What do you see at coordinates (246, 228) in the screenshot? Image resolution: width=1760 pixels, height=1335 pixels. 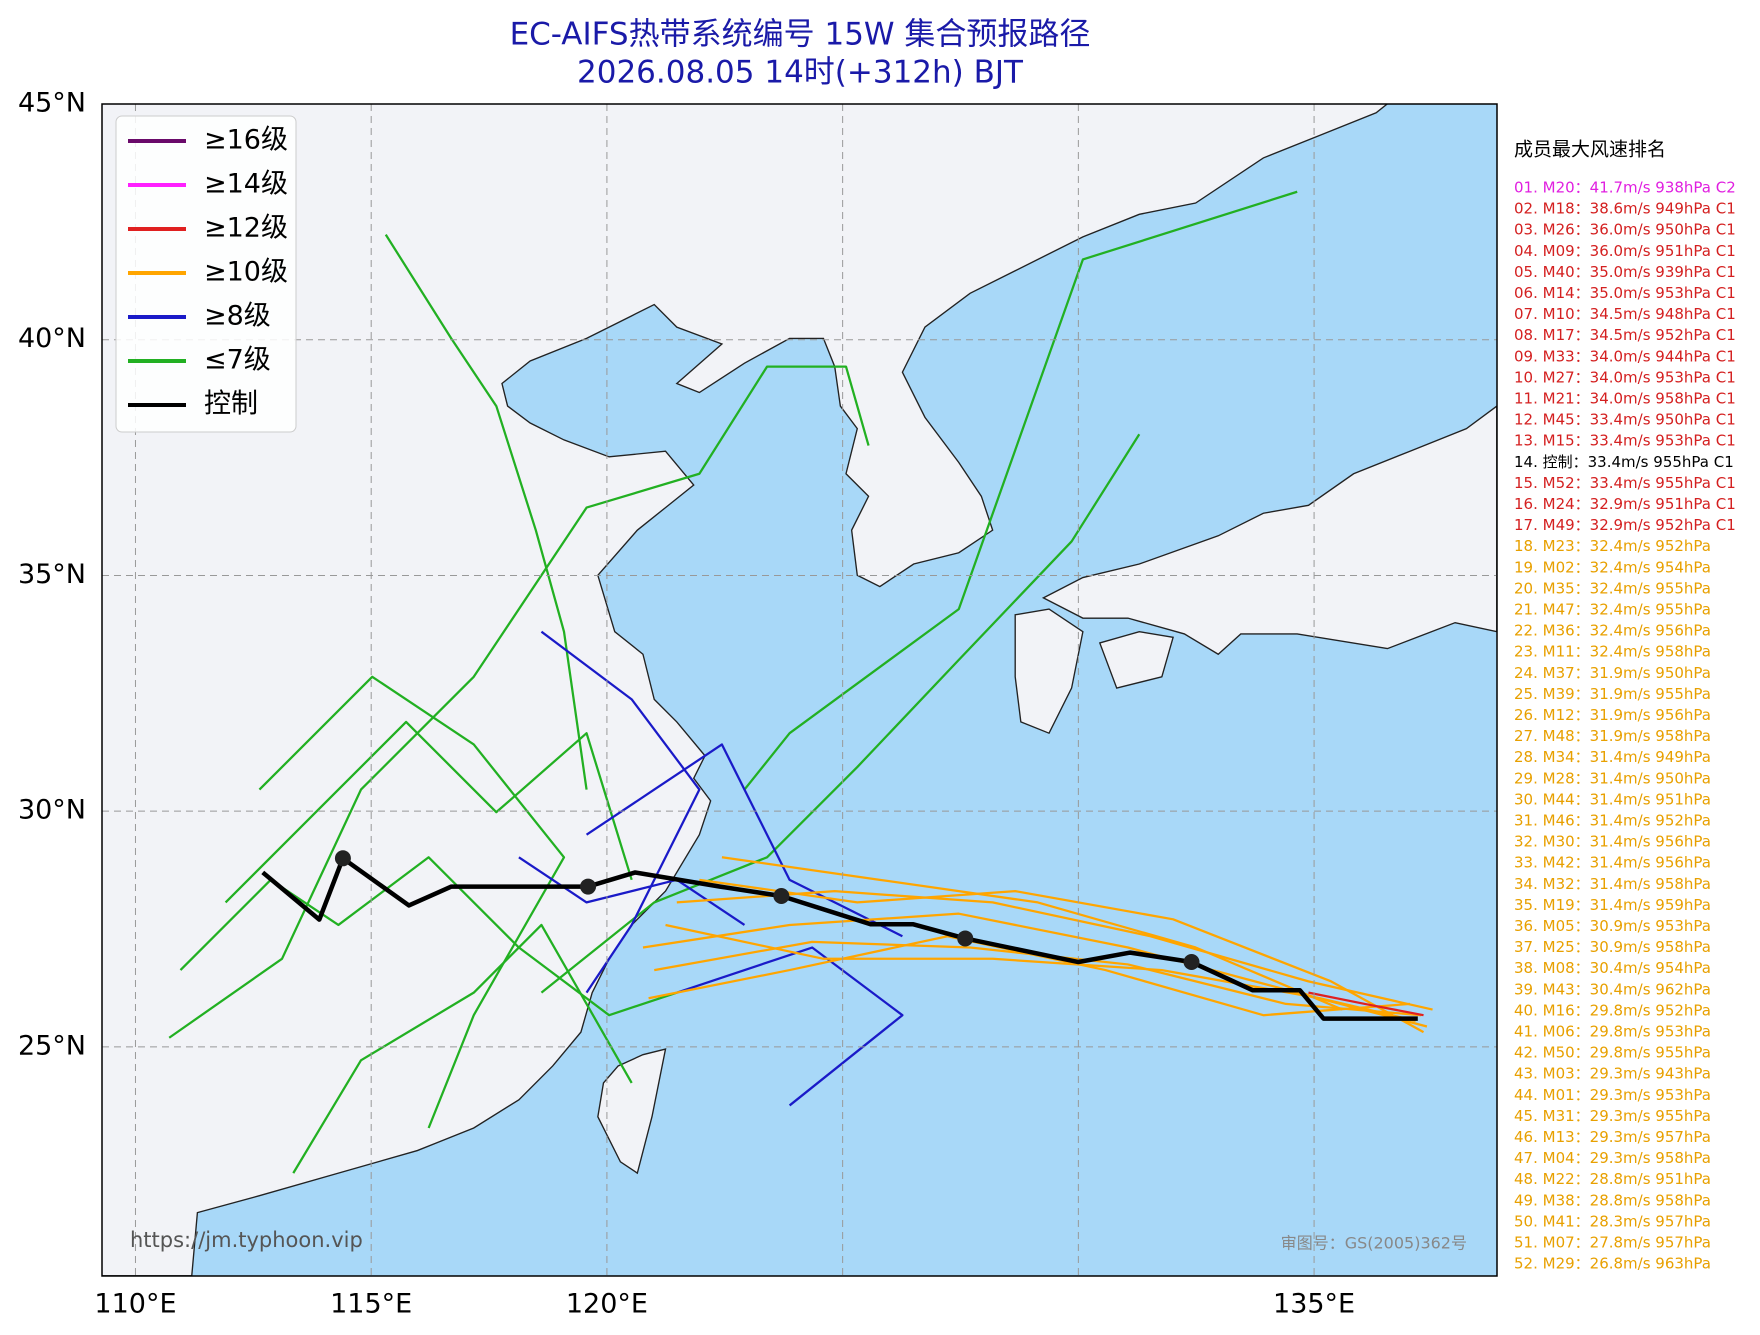 I see `legend-label: ≥12级` at bounding box center [246, 228].